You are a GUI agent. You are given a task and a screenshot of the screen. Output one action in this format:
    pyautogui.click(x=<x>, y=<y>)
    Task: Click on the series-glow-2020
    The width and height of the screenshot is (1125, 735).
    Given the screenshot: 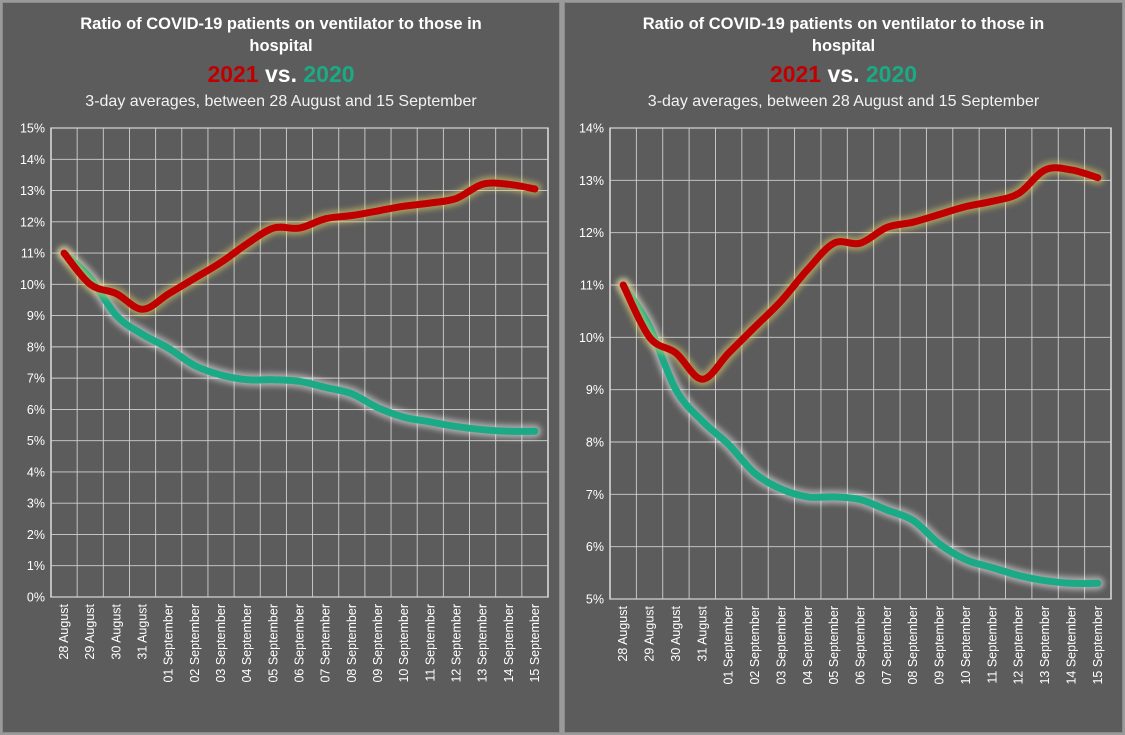 What is the action you would take?
    pyautogui.click(x=299, y=342)
    